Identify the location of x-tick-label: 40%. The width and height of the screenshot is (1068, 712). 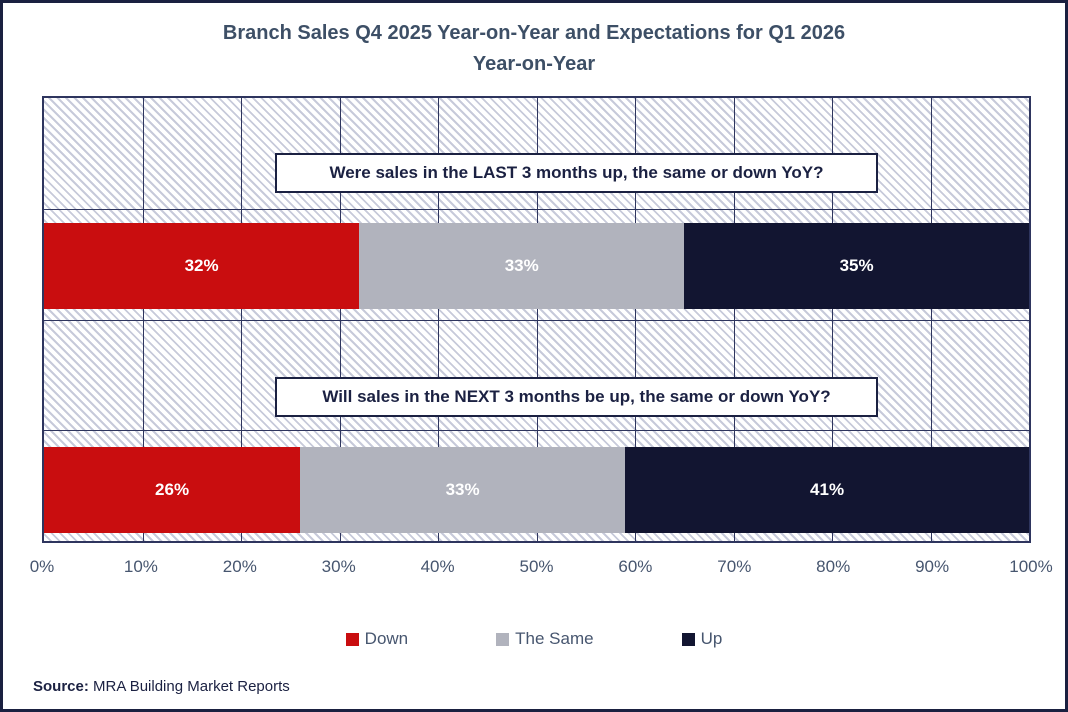
(437, 566).